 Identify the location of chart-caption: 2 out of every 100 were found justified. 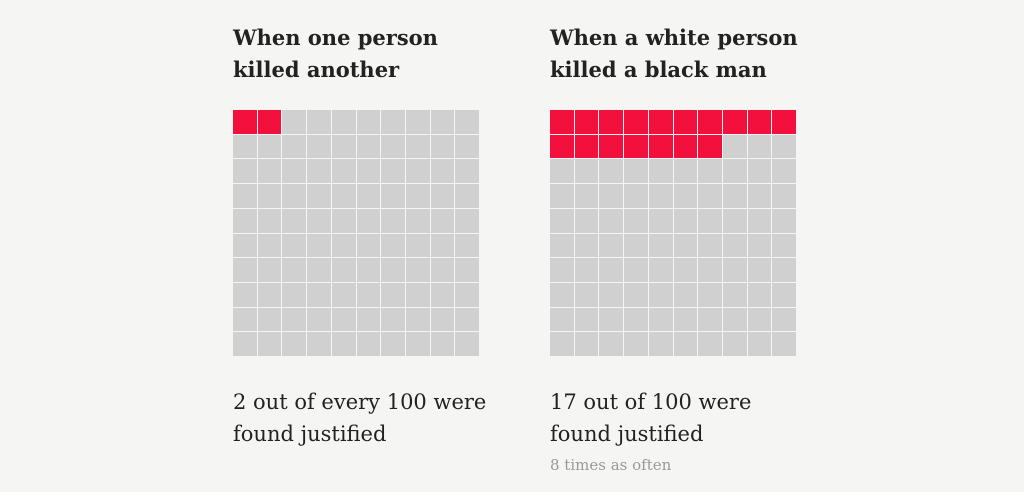
(360, 418).